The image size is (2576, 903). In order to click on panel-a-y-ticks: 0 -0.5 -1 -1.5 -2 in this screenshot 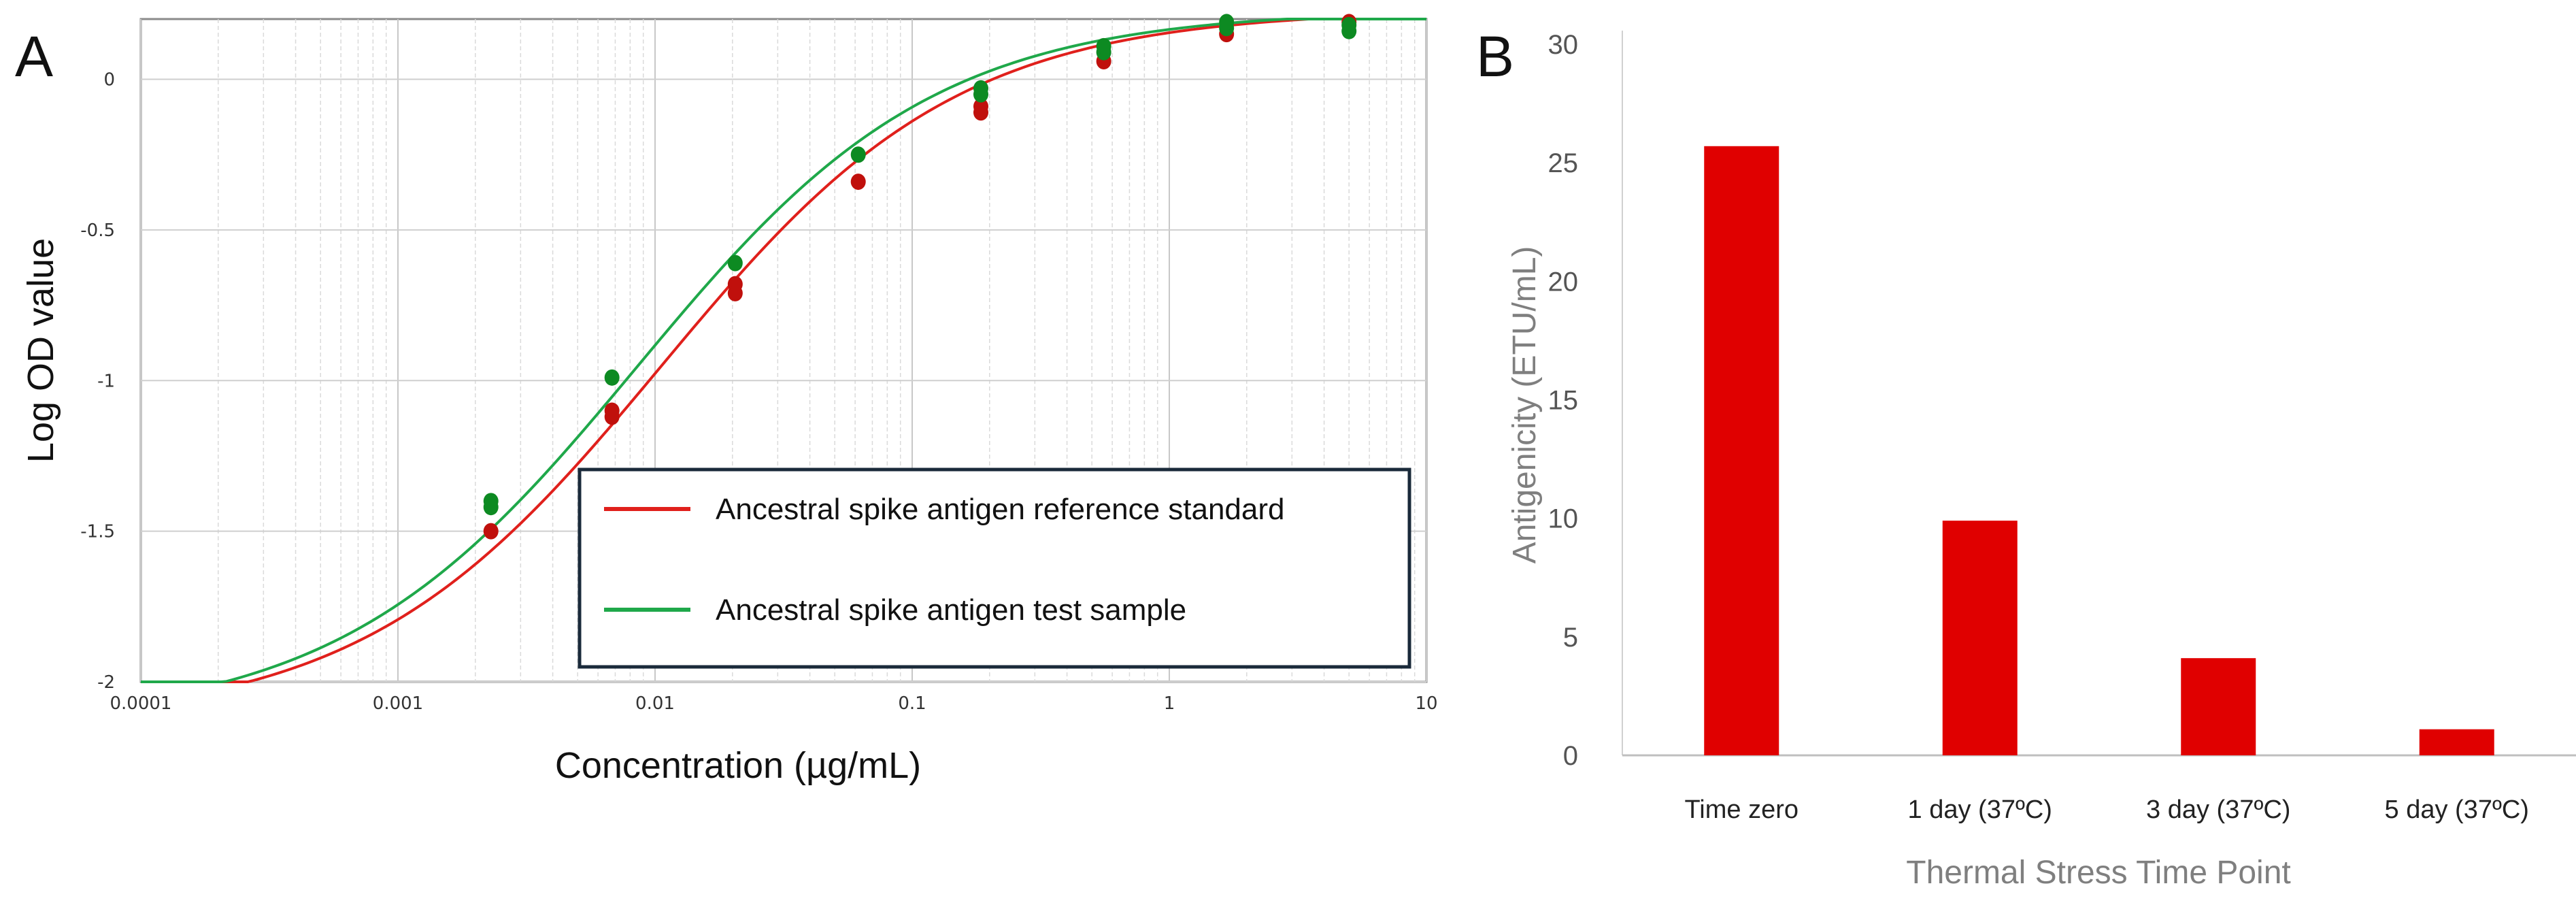, I will do `click(97, 381)`.